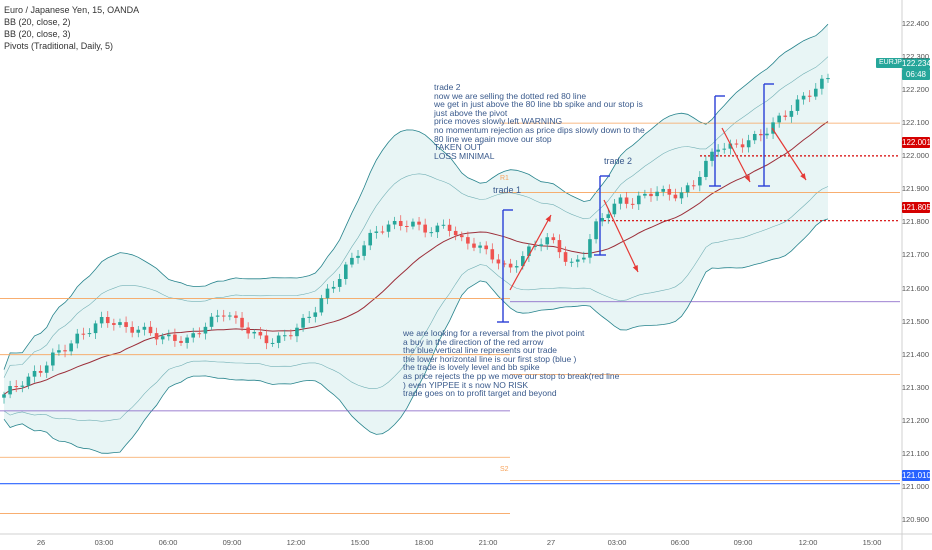 The height and width of the screenshot is (550, 932). Describe the element at coordinates (37, 34) in the screenshot. I see `legend-bb2: BB (20, close, 3)` at that location.